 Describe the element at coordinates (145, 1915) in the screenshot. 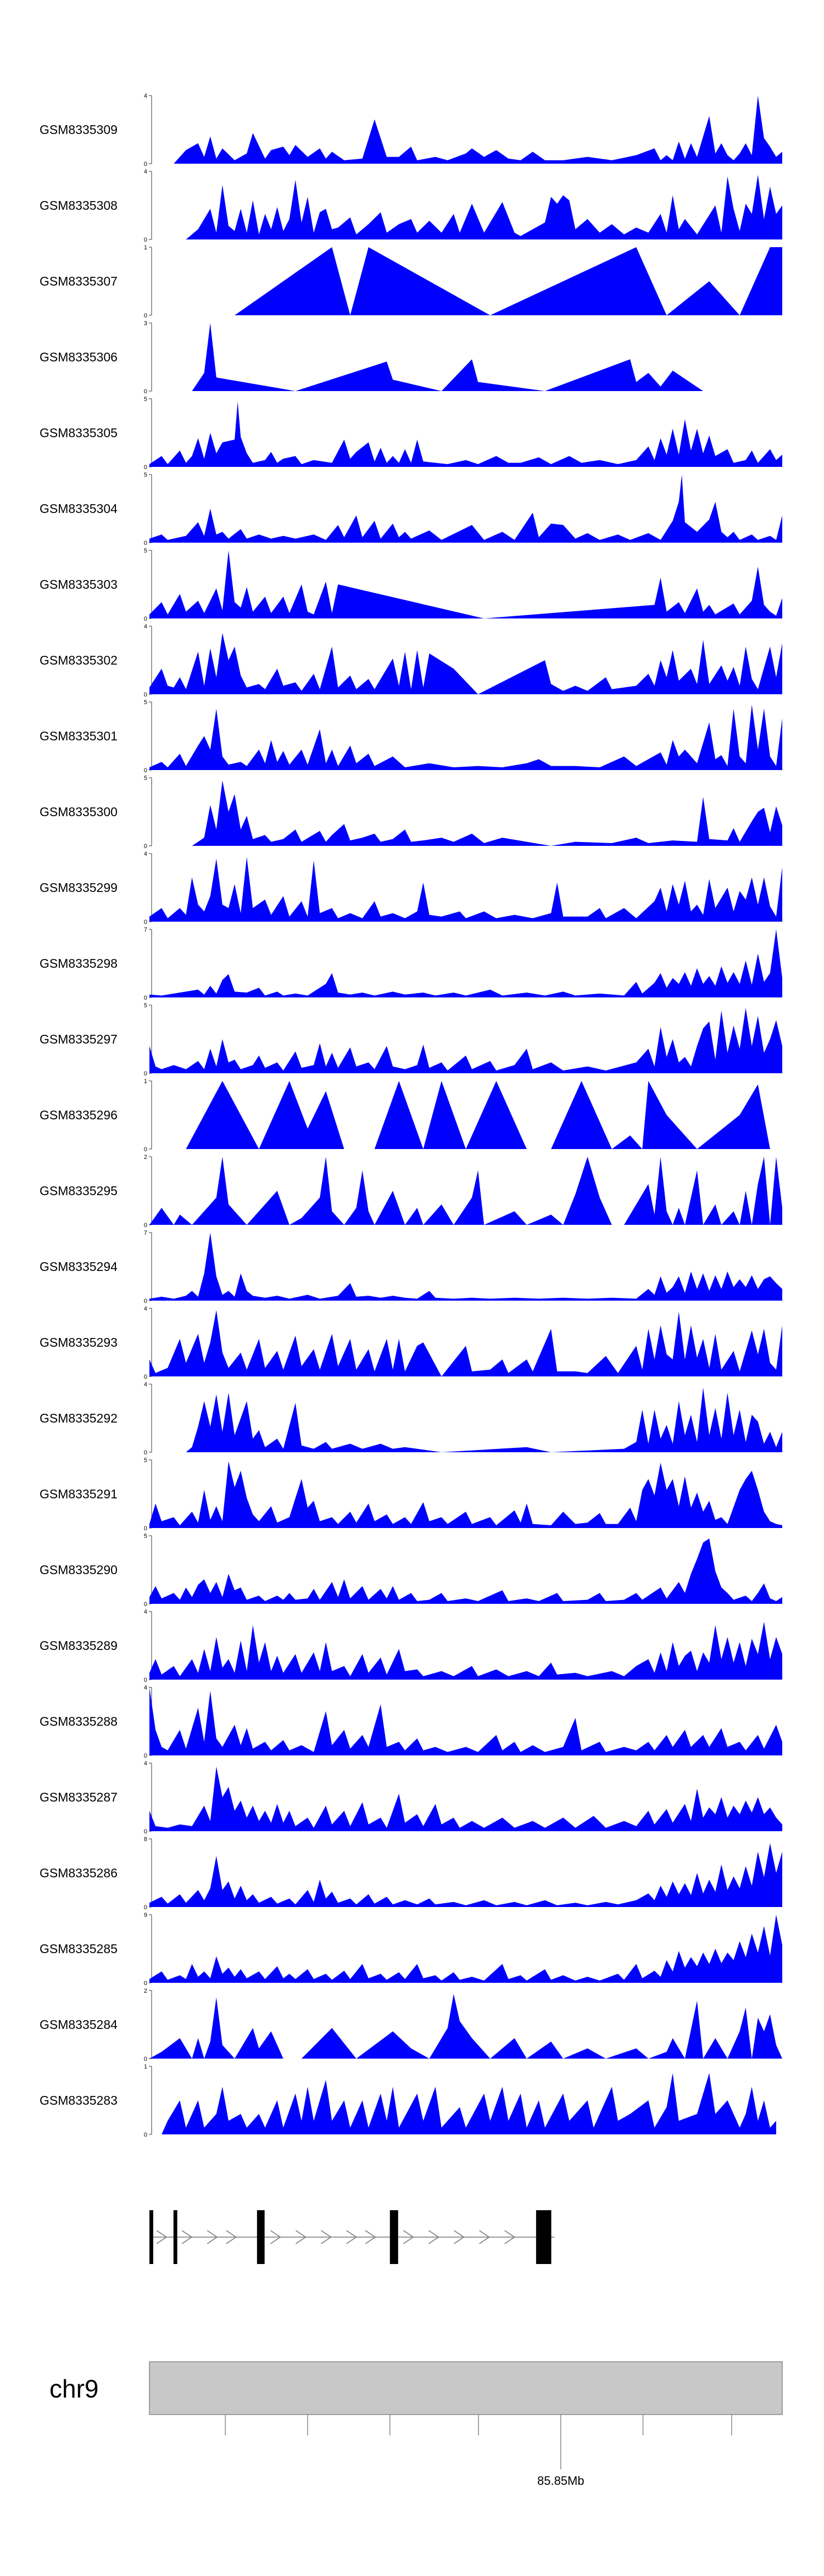

I see `y-tick-label-max: 9` at that location.